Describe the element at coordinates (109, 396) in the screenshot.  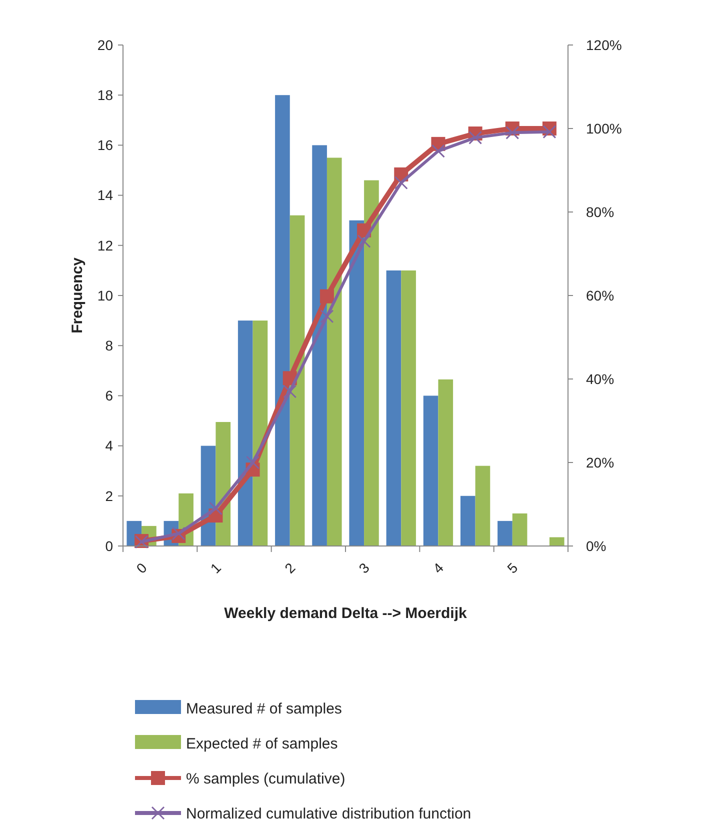
I see `y-tick-label: 6` at that location.